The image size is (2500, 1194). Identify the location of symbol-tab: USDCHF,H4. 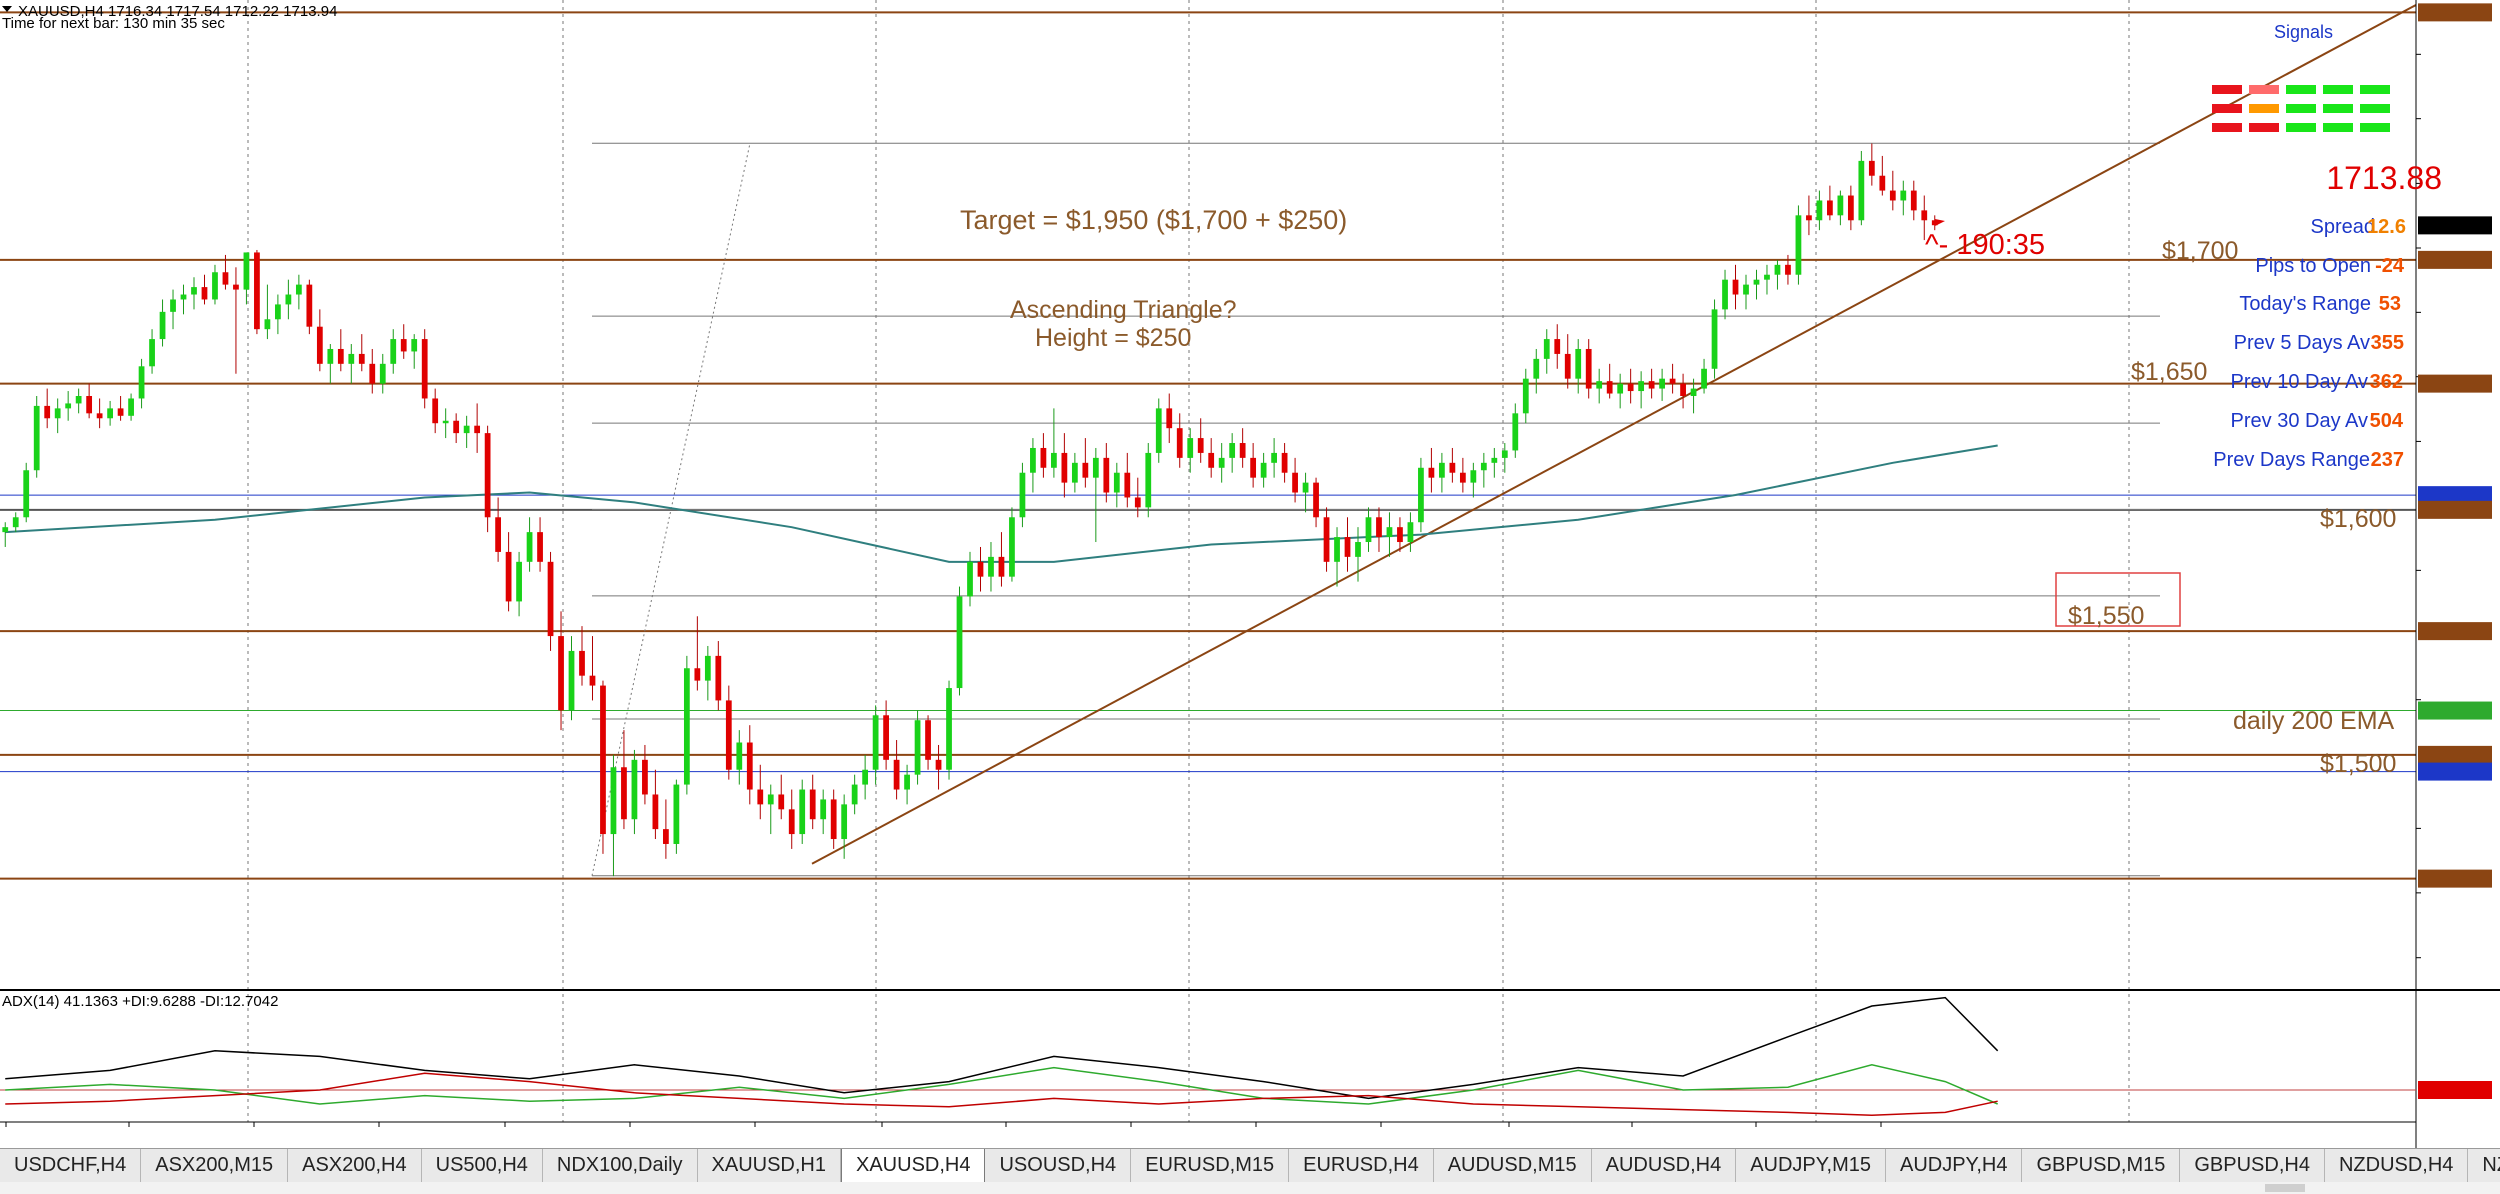
(71, 1166).